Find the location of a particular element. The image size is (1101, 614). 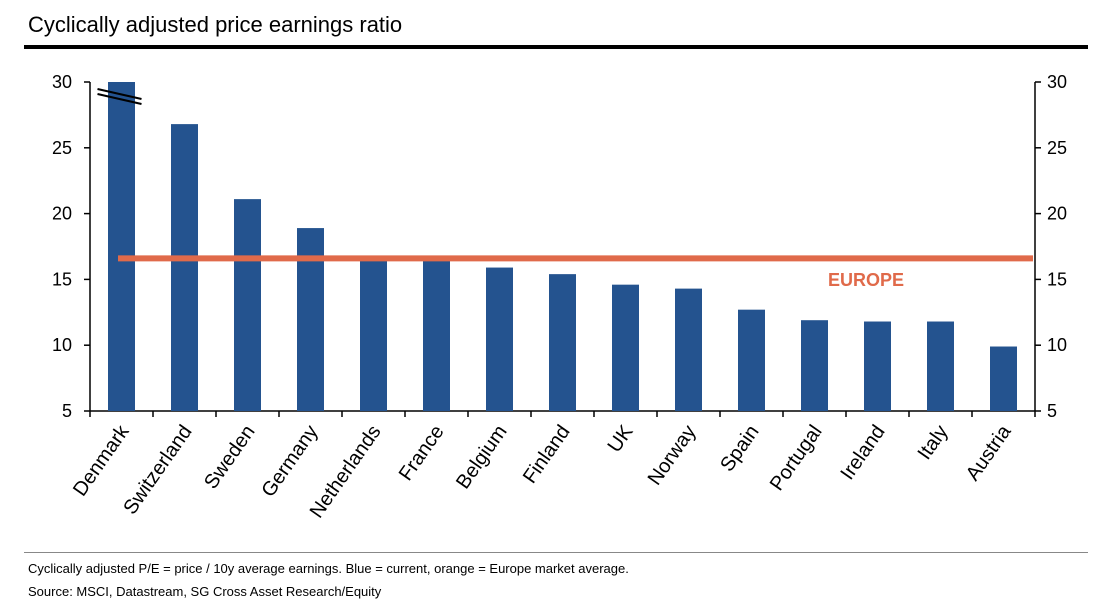

x-tick-label: Austria is located at coordinates (989, 453).